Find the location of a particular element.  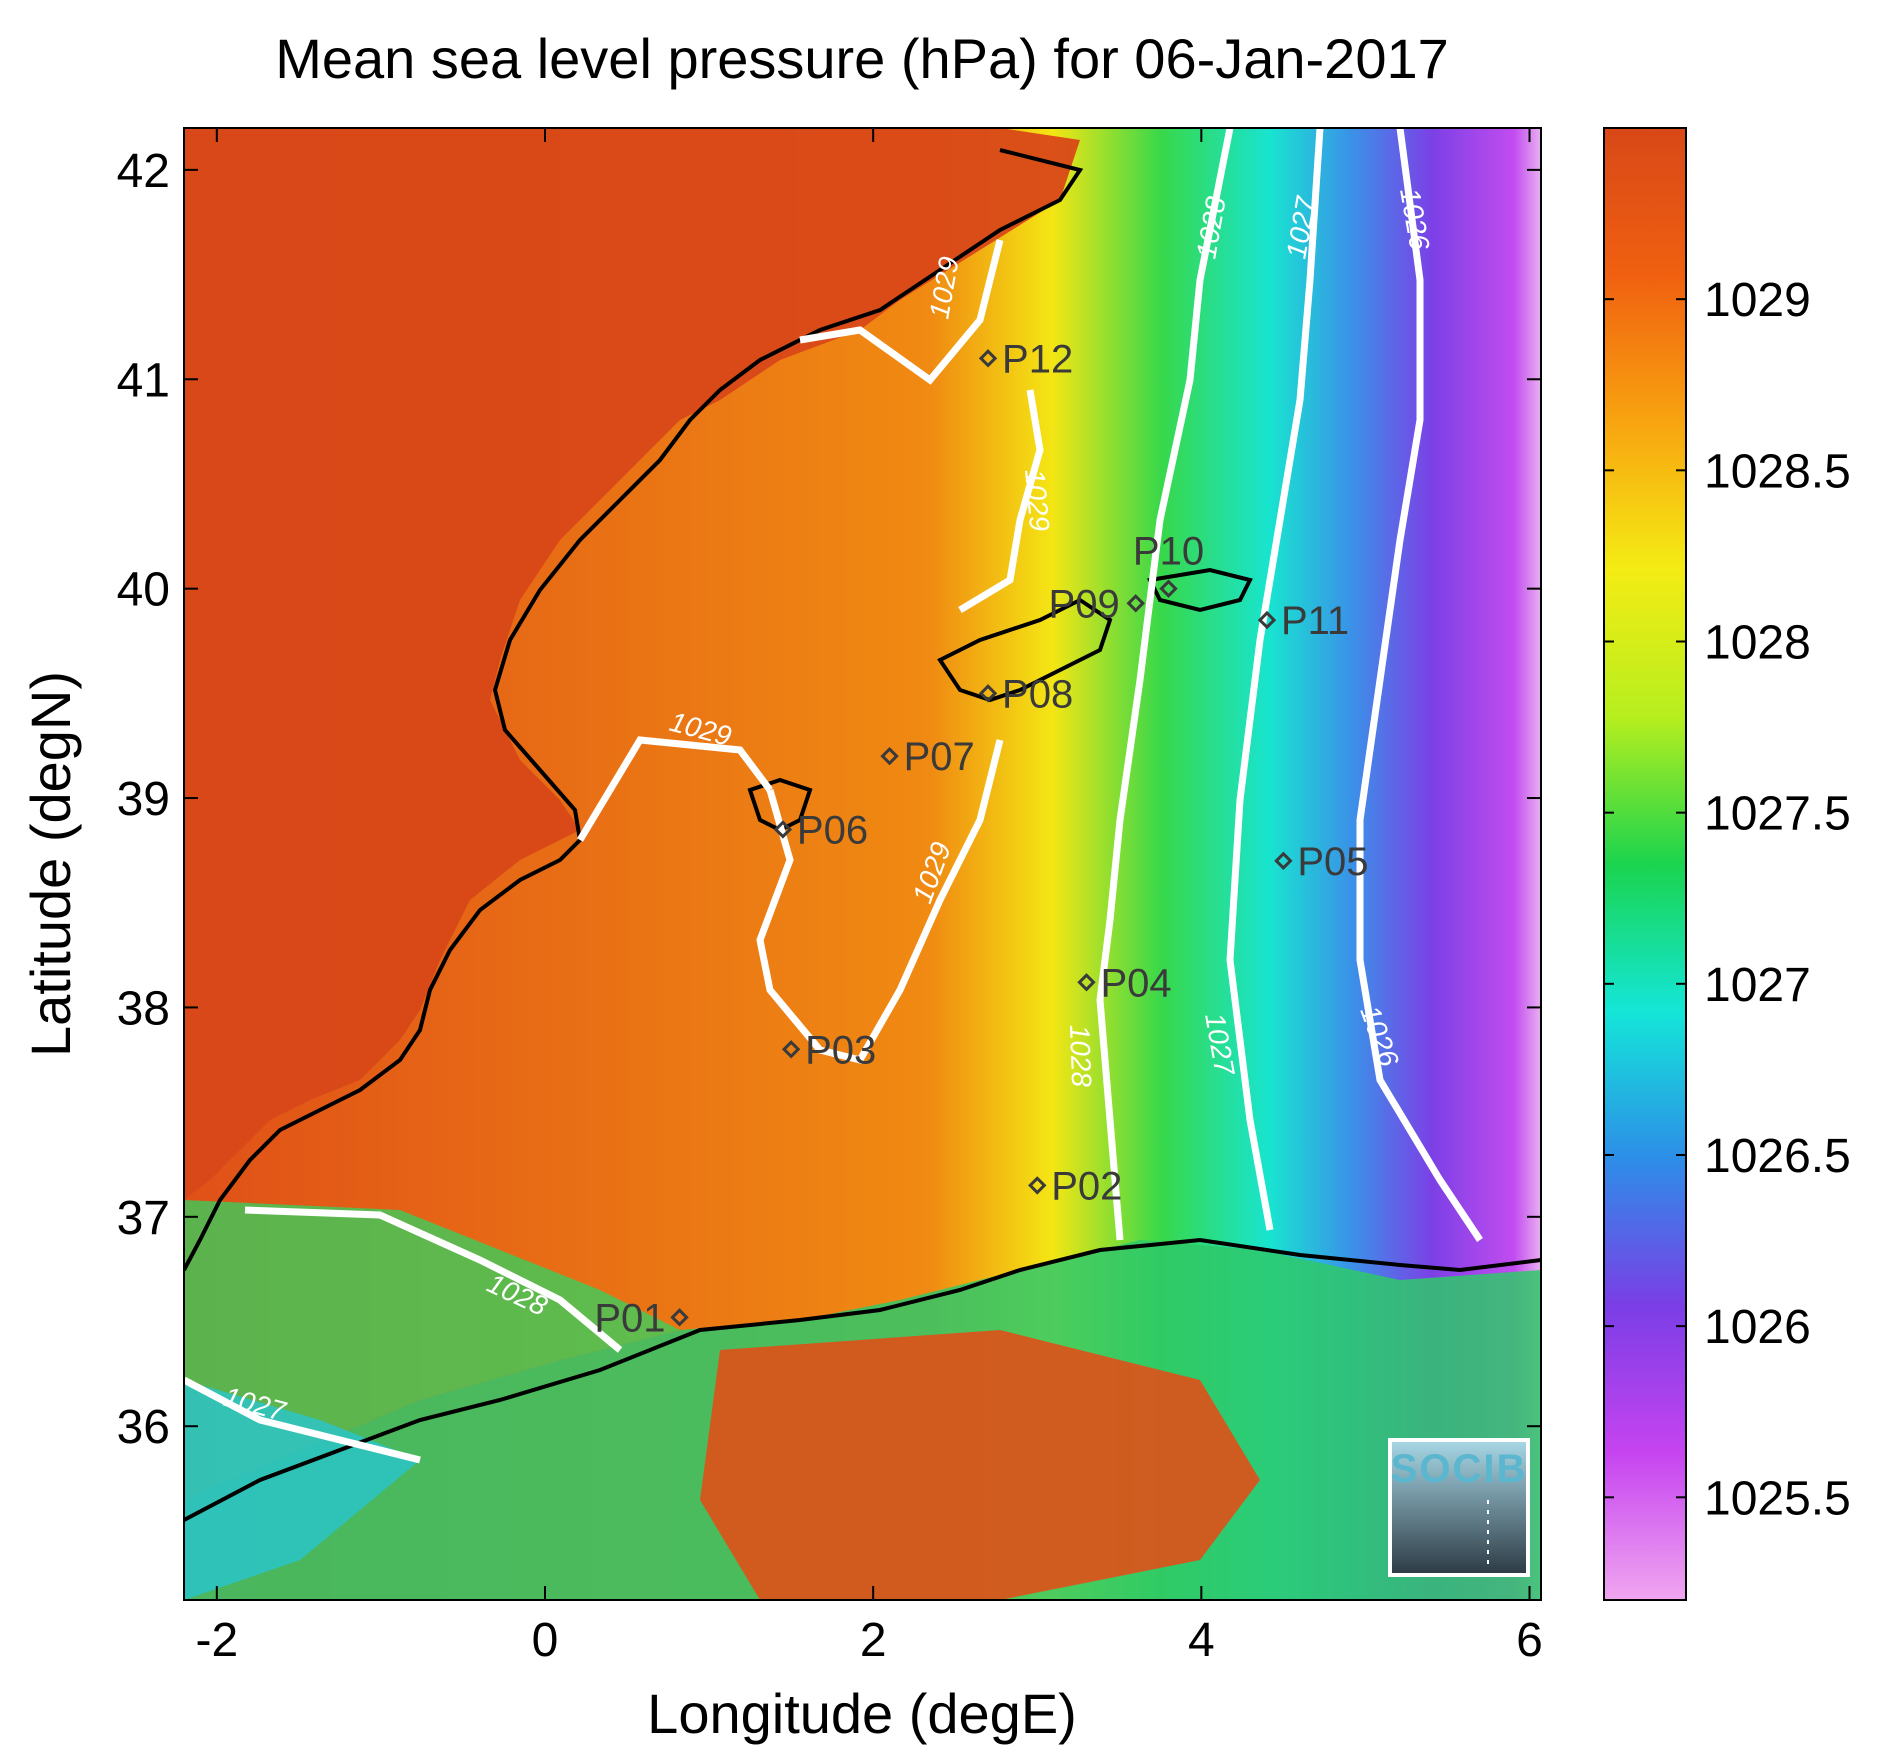

coastline-africa is located at coordinates (862, 1379).